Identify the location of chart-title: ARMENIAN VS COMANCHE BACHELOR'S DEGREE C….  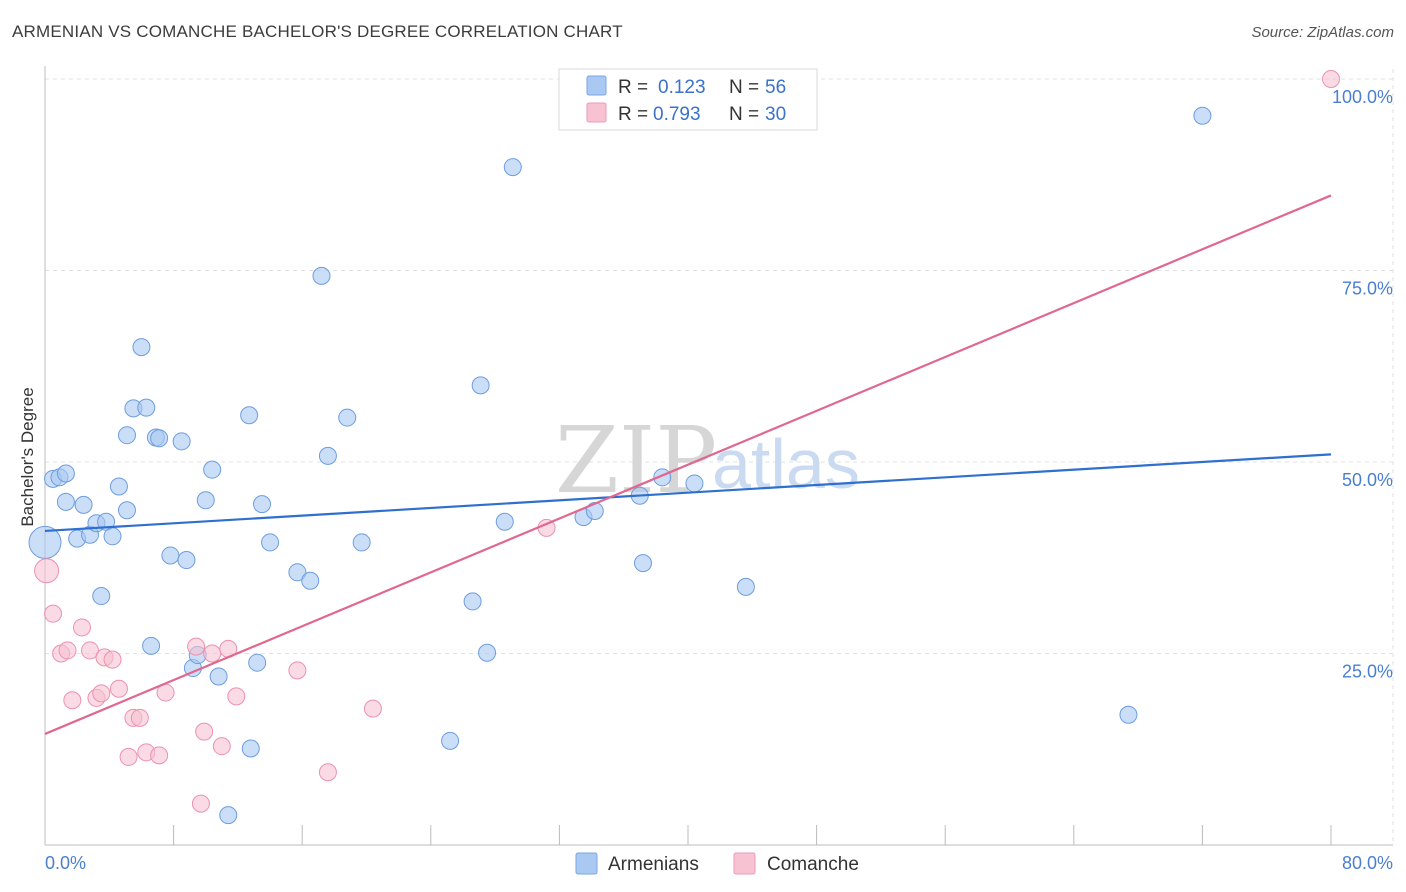
(317, 31).